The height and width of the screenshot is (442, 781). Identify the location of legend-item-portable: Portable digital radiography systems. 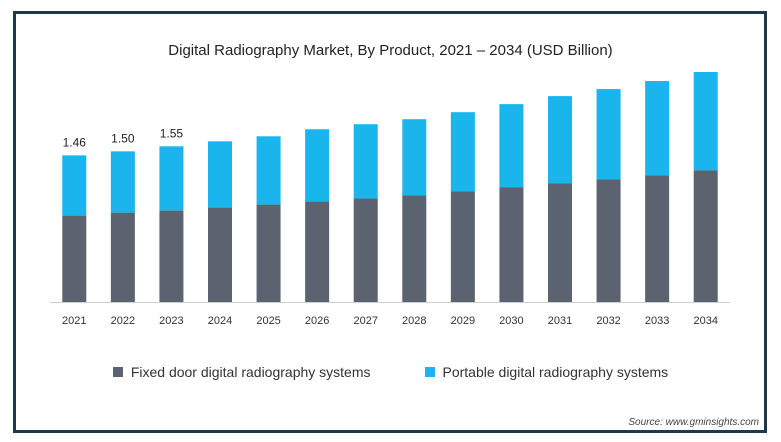
(546, 372).